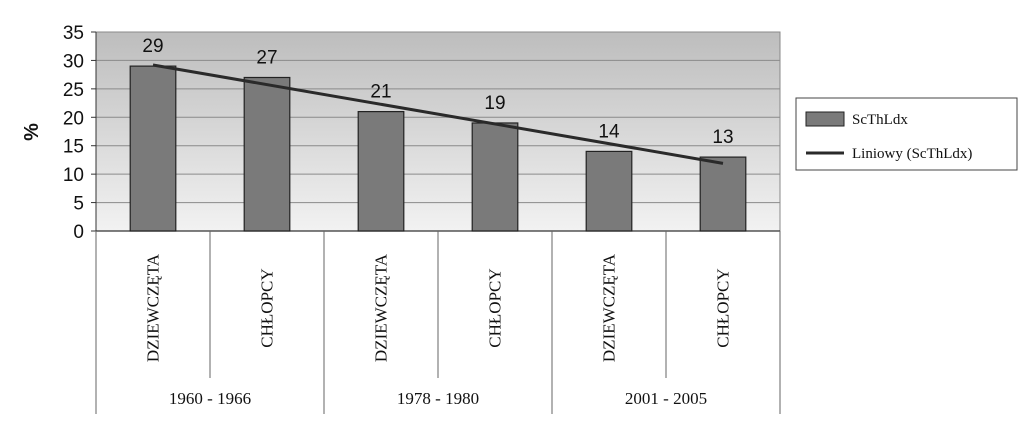 The height and width of the screenshot is (434, 1024). I want to click on y-tick-label: 10, so click(73, 175).